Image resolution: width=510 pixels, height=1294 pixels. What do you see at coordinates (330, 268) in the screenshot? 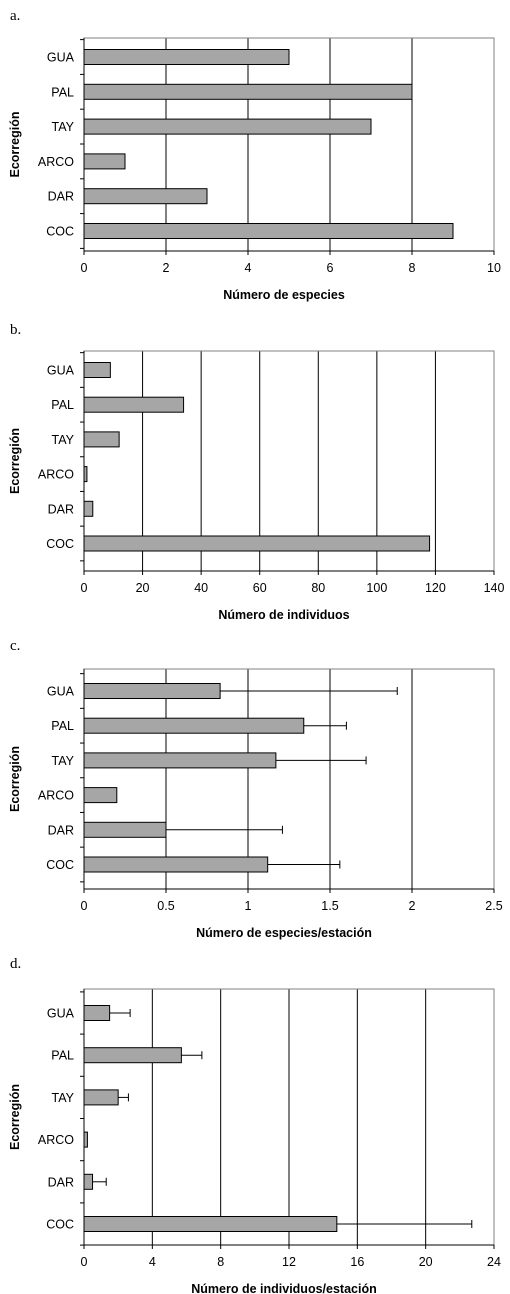
I see `x-tick-label: 6` at bounding box center [330, 268].